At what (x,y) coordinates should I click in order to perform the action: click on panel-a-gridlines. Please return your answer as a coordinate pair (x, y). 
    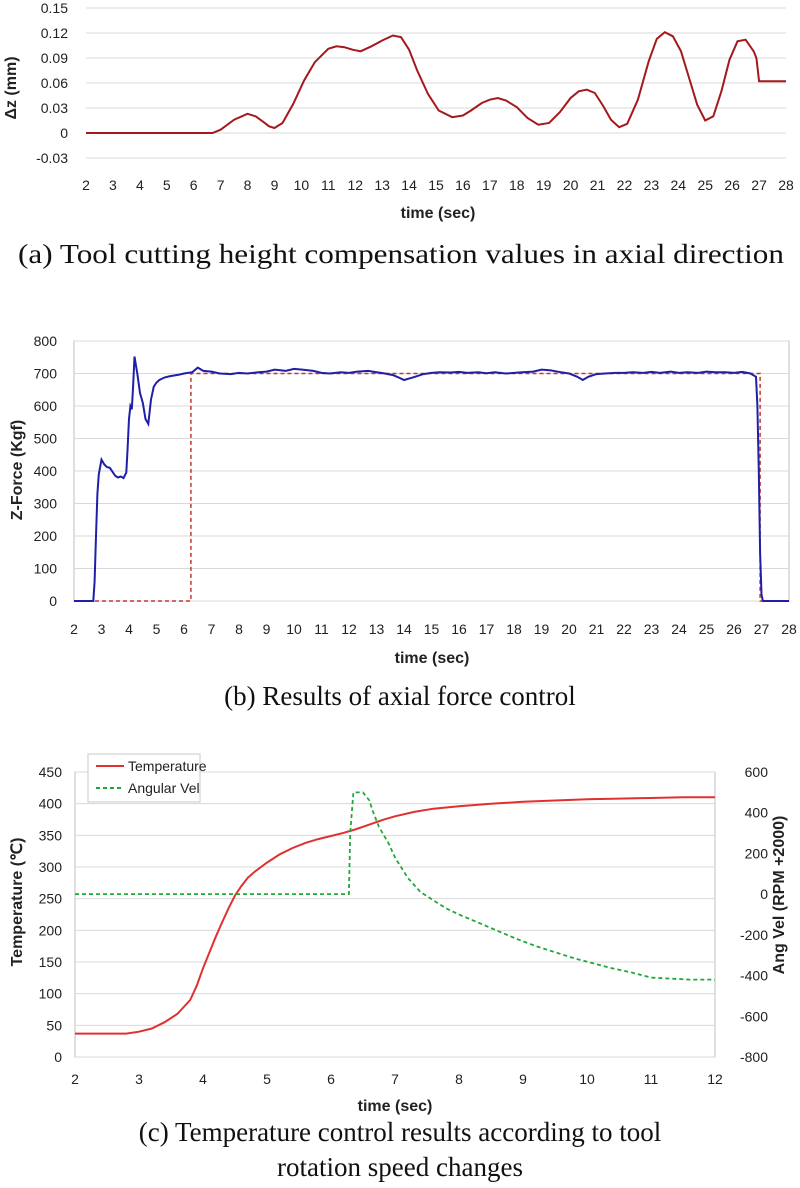
    Looking at the image, I should click on (436, 83).